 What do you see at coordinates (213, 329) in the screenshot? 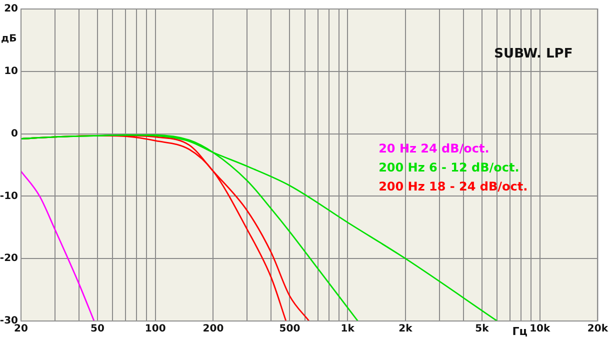
I see `x-tick-label: 200` at bounding box center [213, 329].